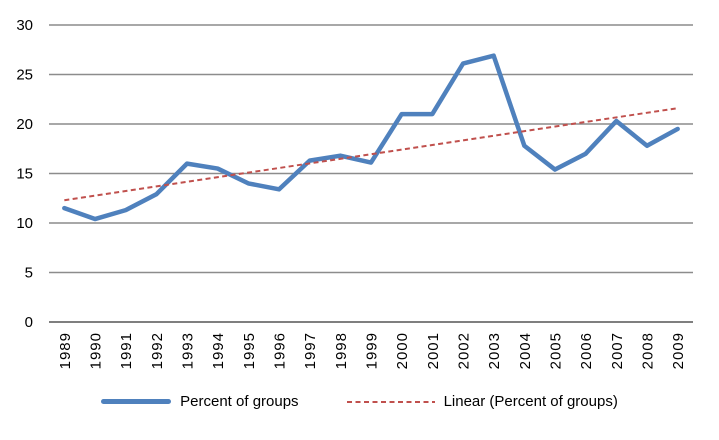 This screenshot has height=440, width=719. What do you see at coordinates (126, 350) in the screenshot?
I see `x-axis-tick-label: 1991` at bounding box center [126, 350].